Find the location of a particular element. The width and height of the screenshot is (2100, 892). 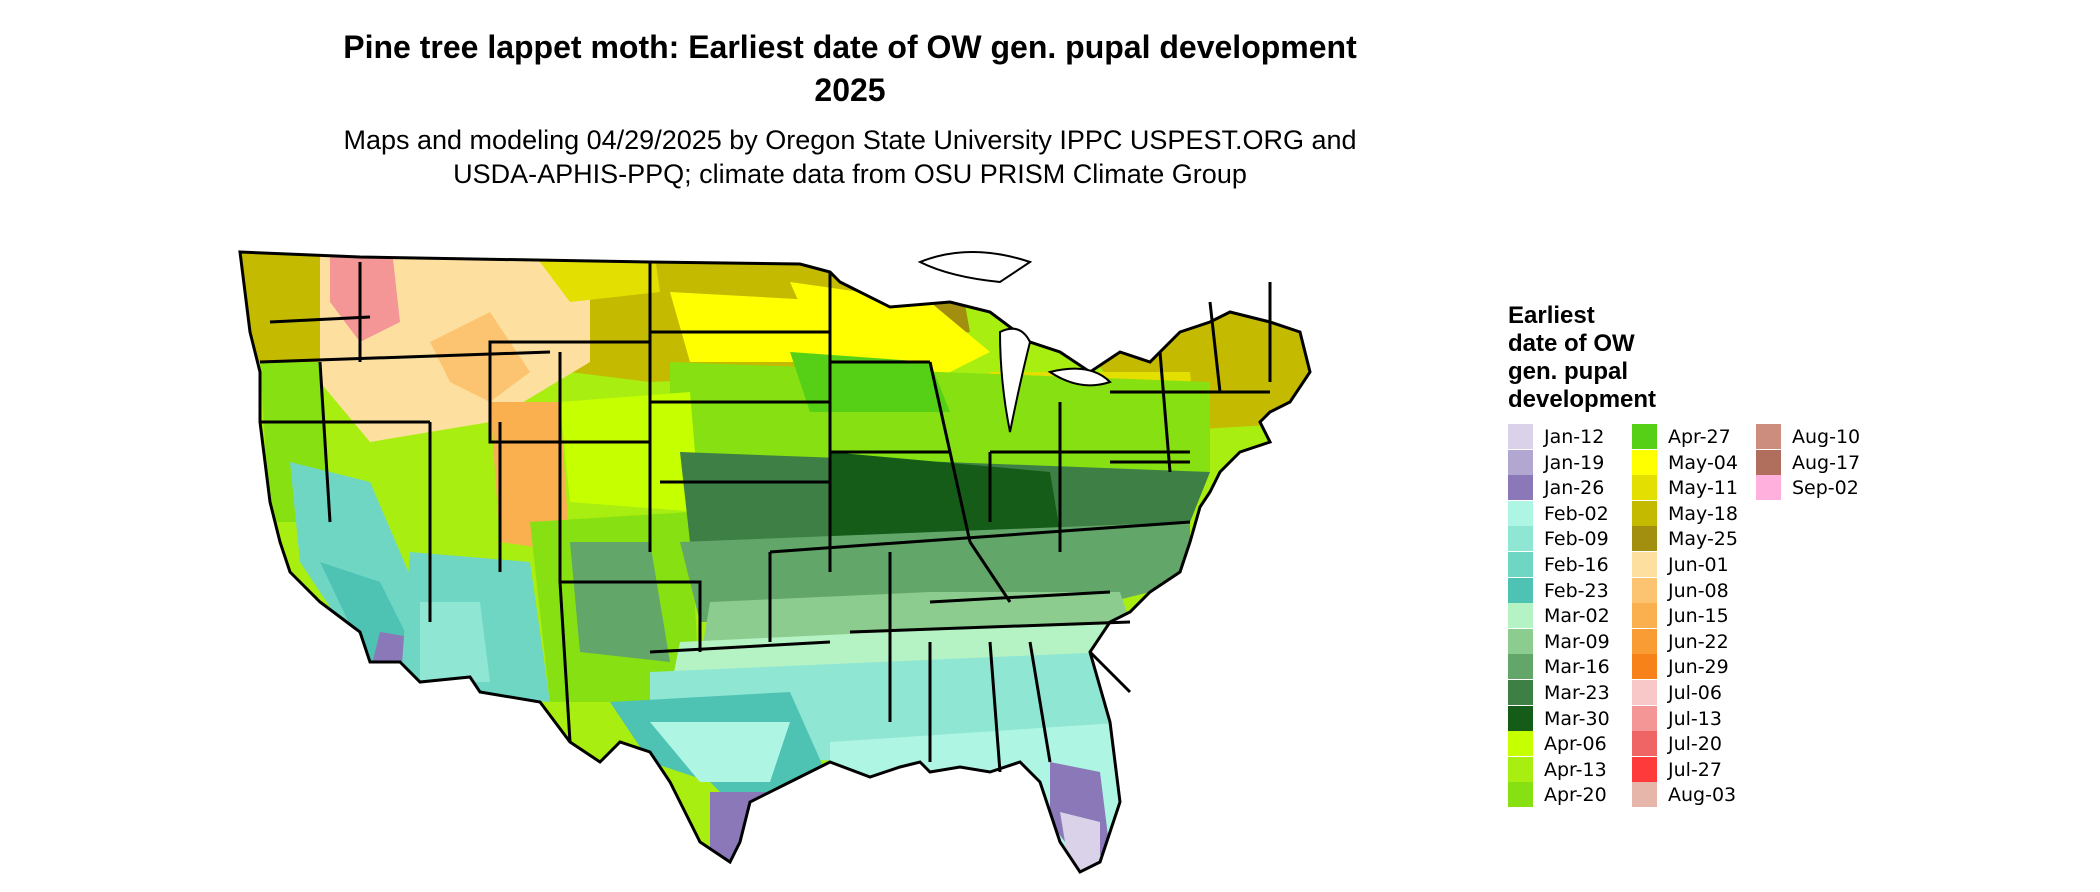

legend-item: Feb-02 is located at coordinates (1573, 513).